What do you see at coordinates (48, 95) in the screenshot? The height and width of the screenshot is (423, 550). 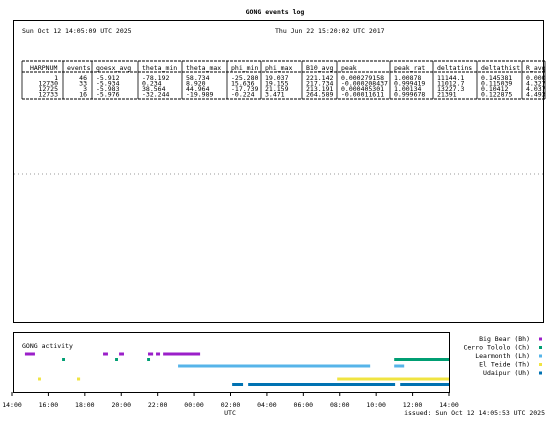 I see `table-cell: 12733` at bounding box center [48, 95].